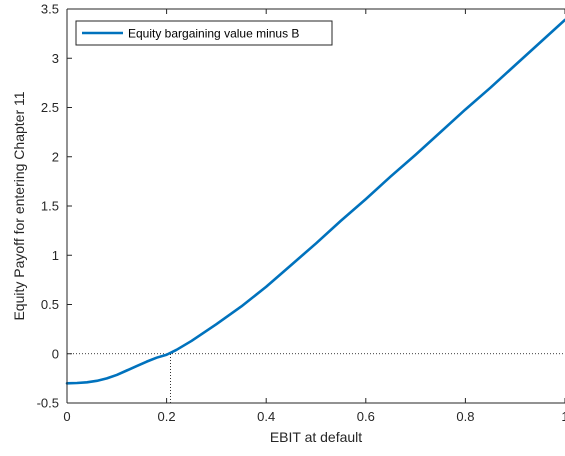 Image resolution: width=565 pixels, height=456 pixels. Describe the element at coordinates (50, 9) in the screenshot. I see `y-tick-label: 3.5` at that location.